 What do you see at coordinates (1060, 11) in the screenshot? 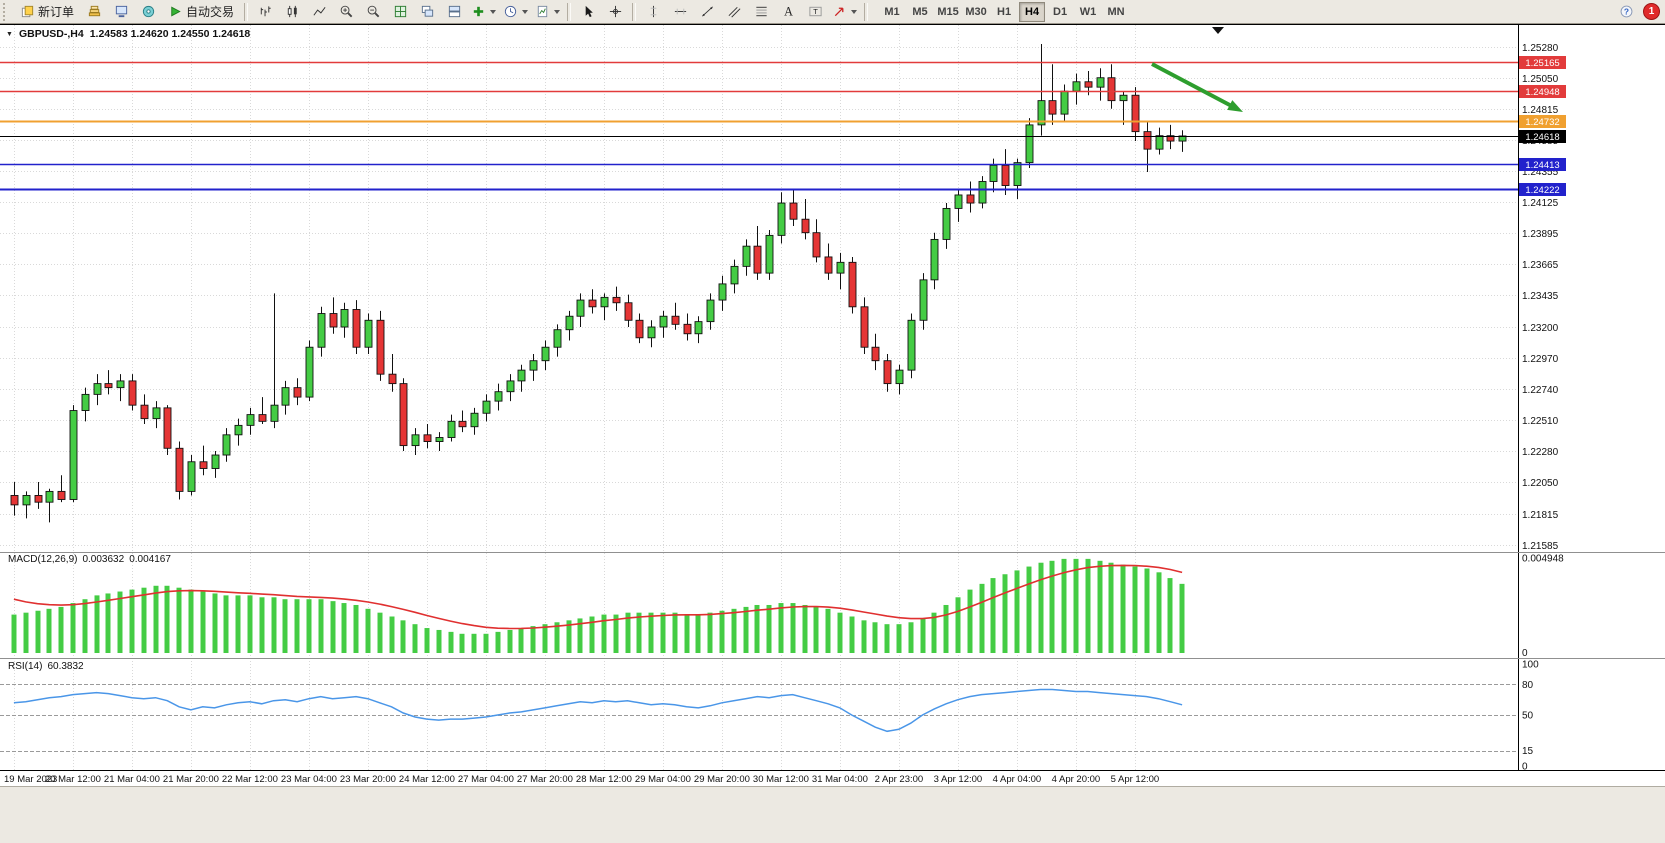
I see `timeframe-button-d1: D1` at bounding box center [1060, 11].